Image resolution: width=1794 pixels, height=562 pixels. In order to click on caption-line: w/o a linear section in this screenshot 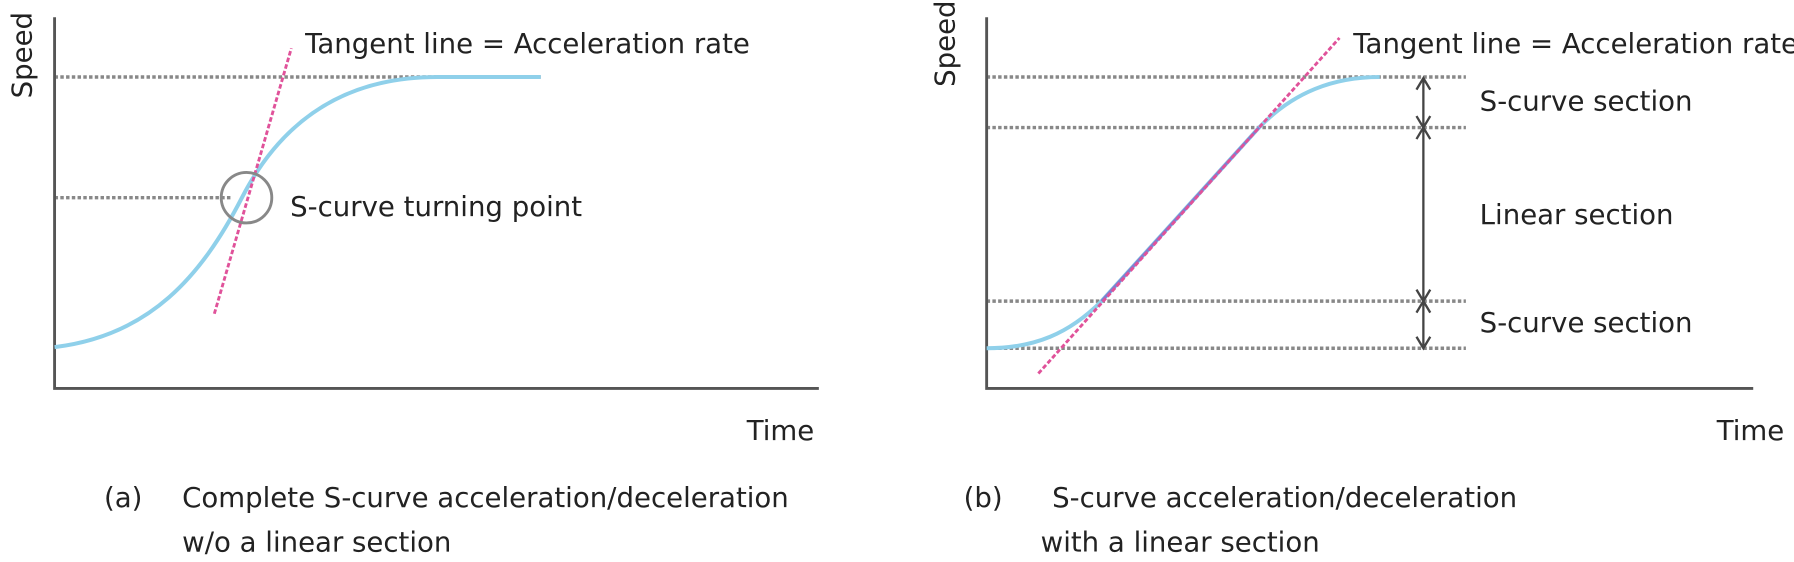, I will do `click(316, 542)`.